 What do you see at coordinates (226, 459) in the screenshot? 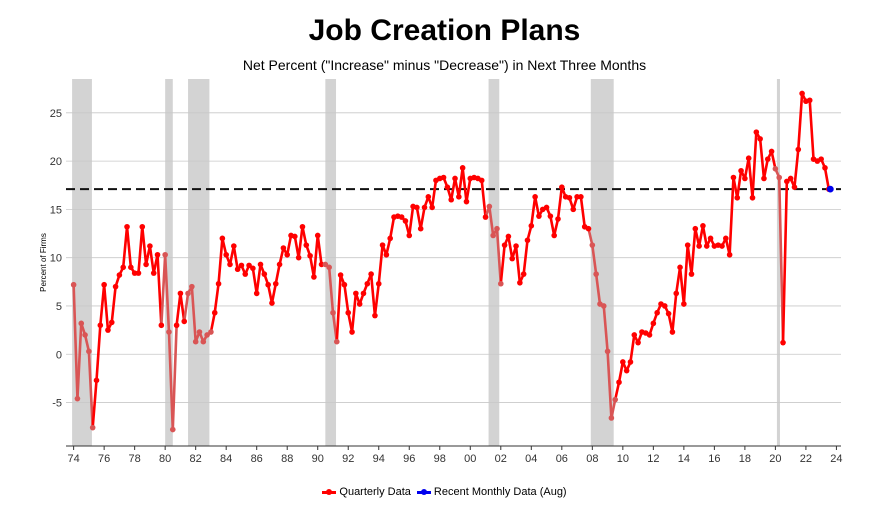
I see `x-tick-label: 84` at bounding box center [226, 459].